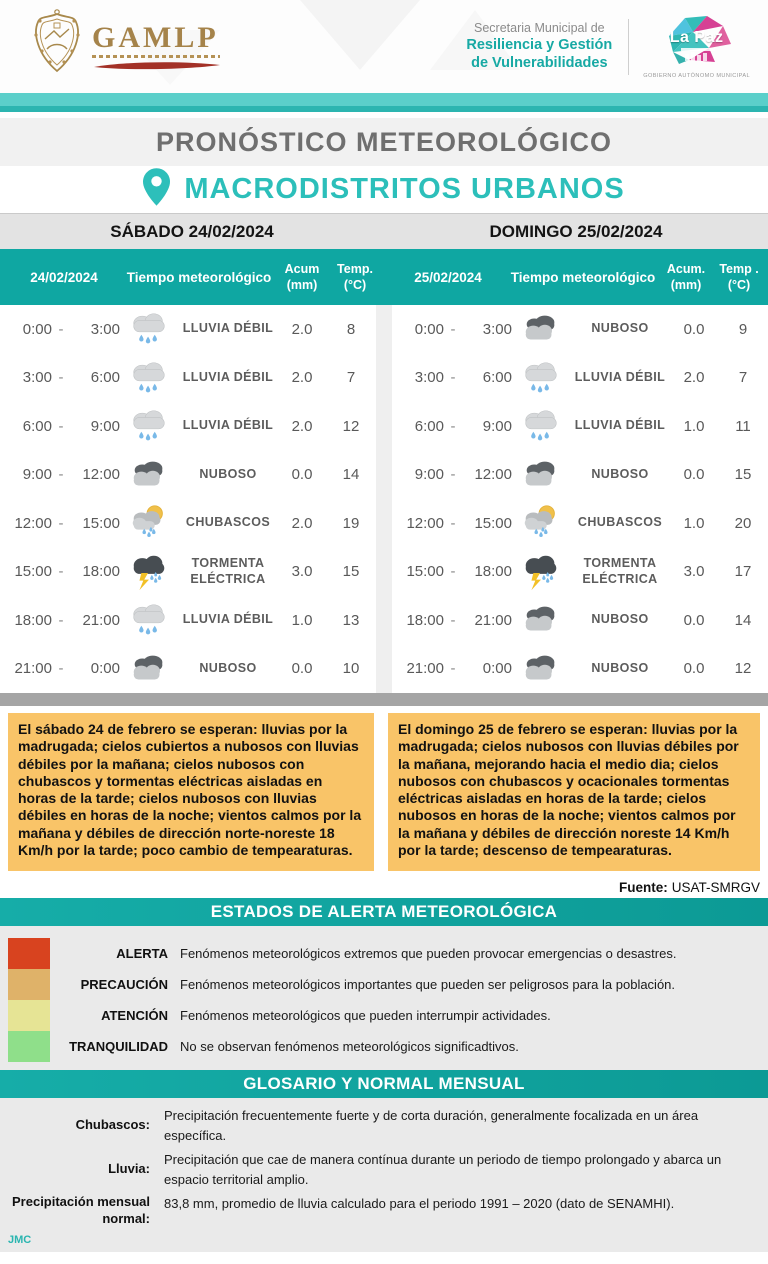 The height and width of the screenshot is (1264, 768). Describe the element at coordinates (694, 523) in the screenshot. I see `acum-value: 1.0` at that location.